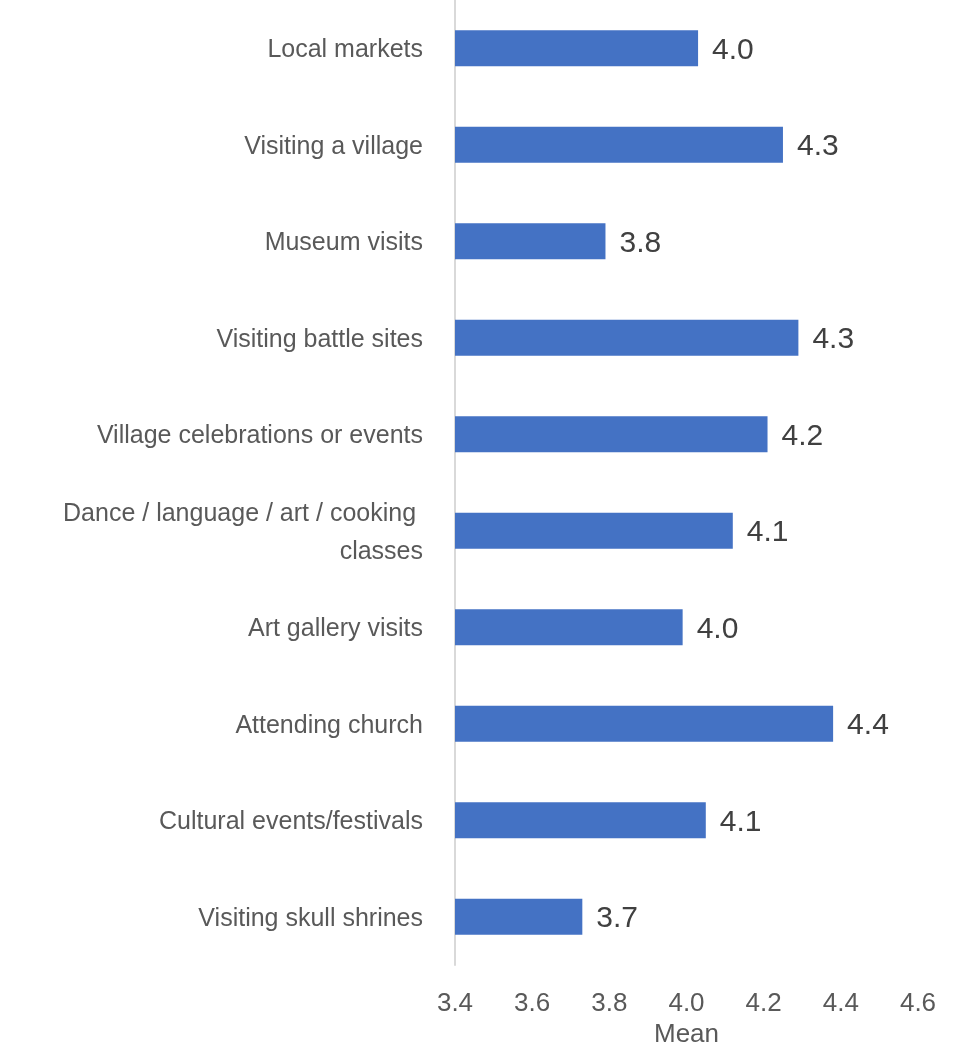 This screenshot has width=961, height=1061. Describe the element at coordinates (455, 1002) in the screenshot. I see `x-tick-label: 3.4` at that location.